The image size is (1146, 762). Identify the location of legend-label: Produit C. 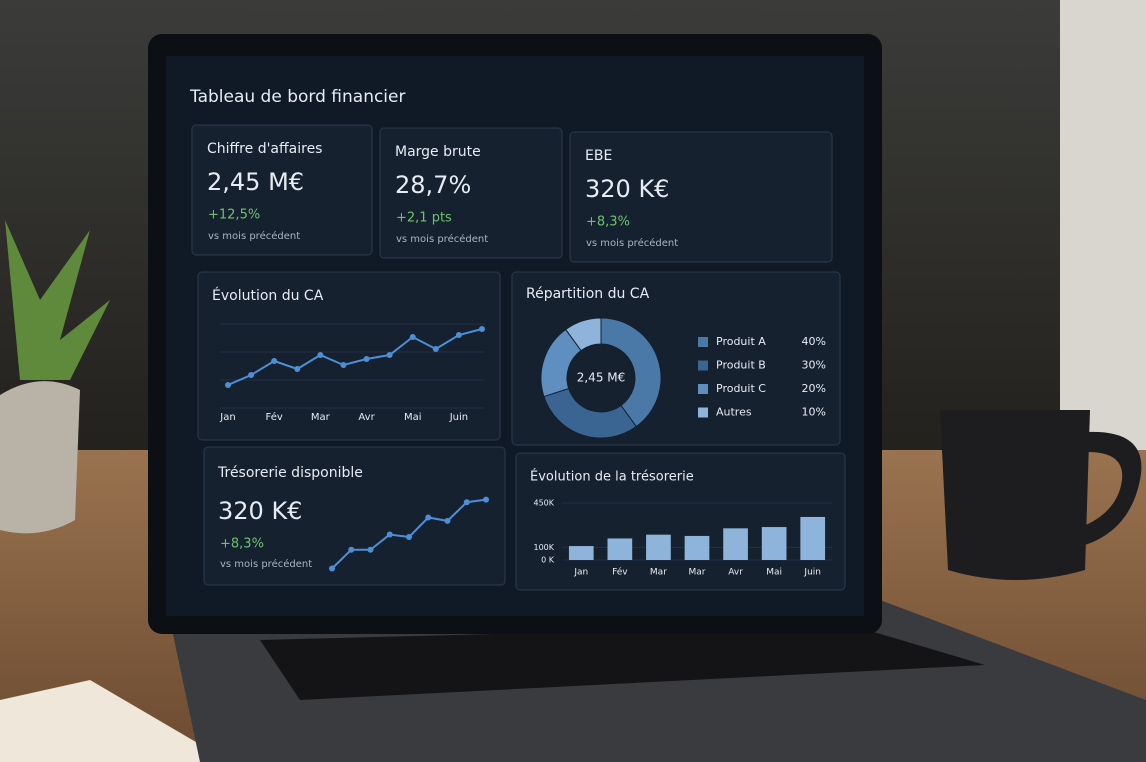
(741, 388).